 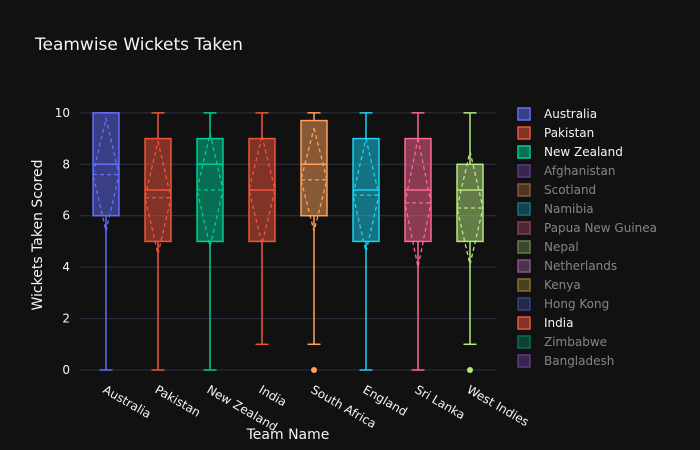 I want to click on legend-label: Scotland, so click(x=570, y=190).